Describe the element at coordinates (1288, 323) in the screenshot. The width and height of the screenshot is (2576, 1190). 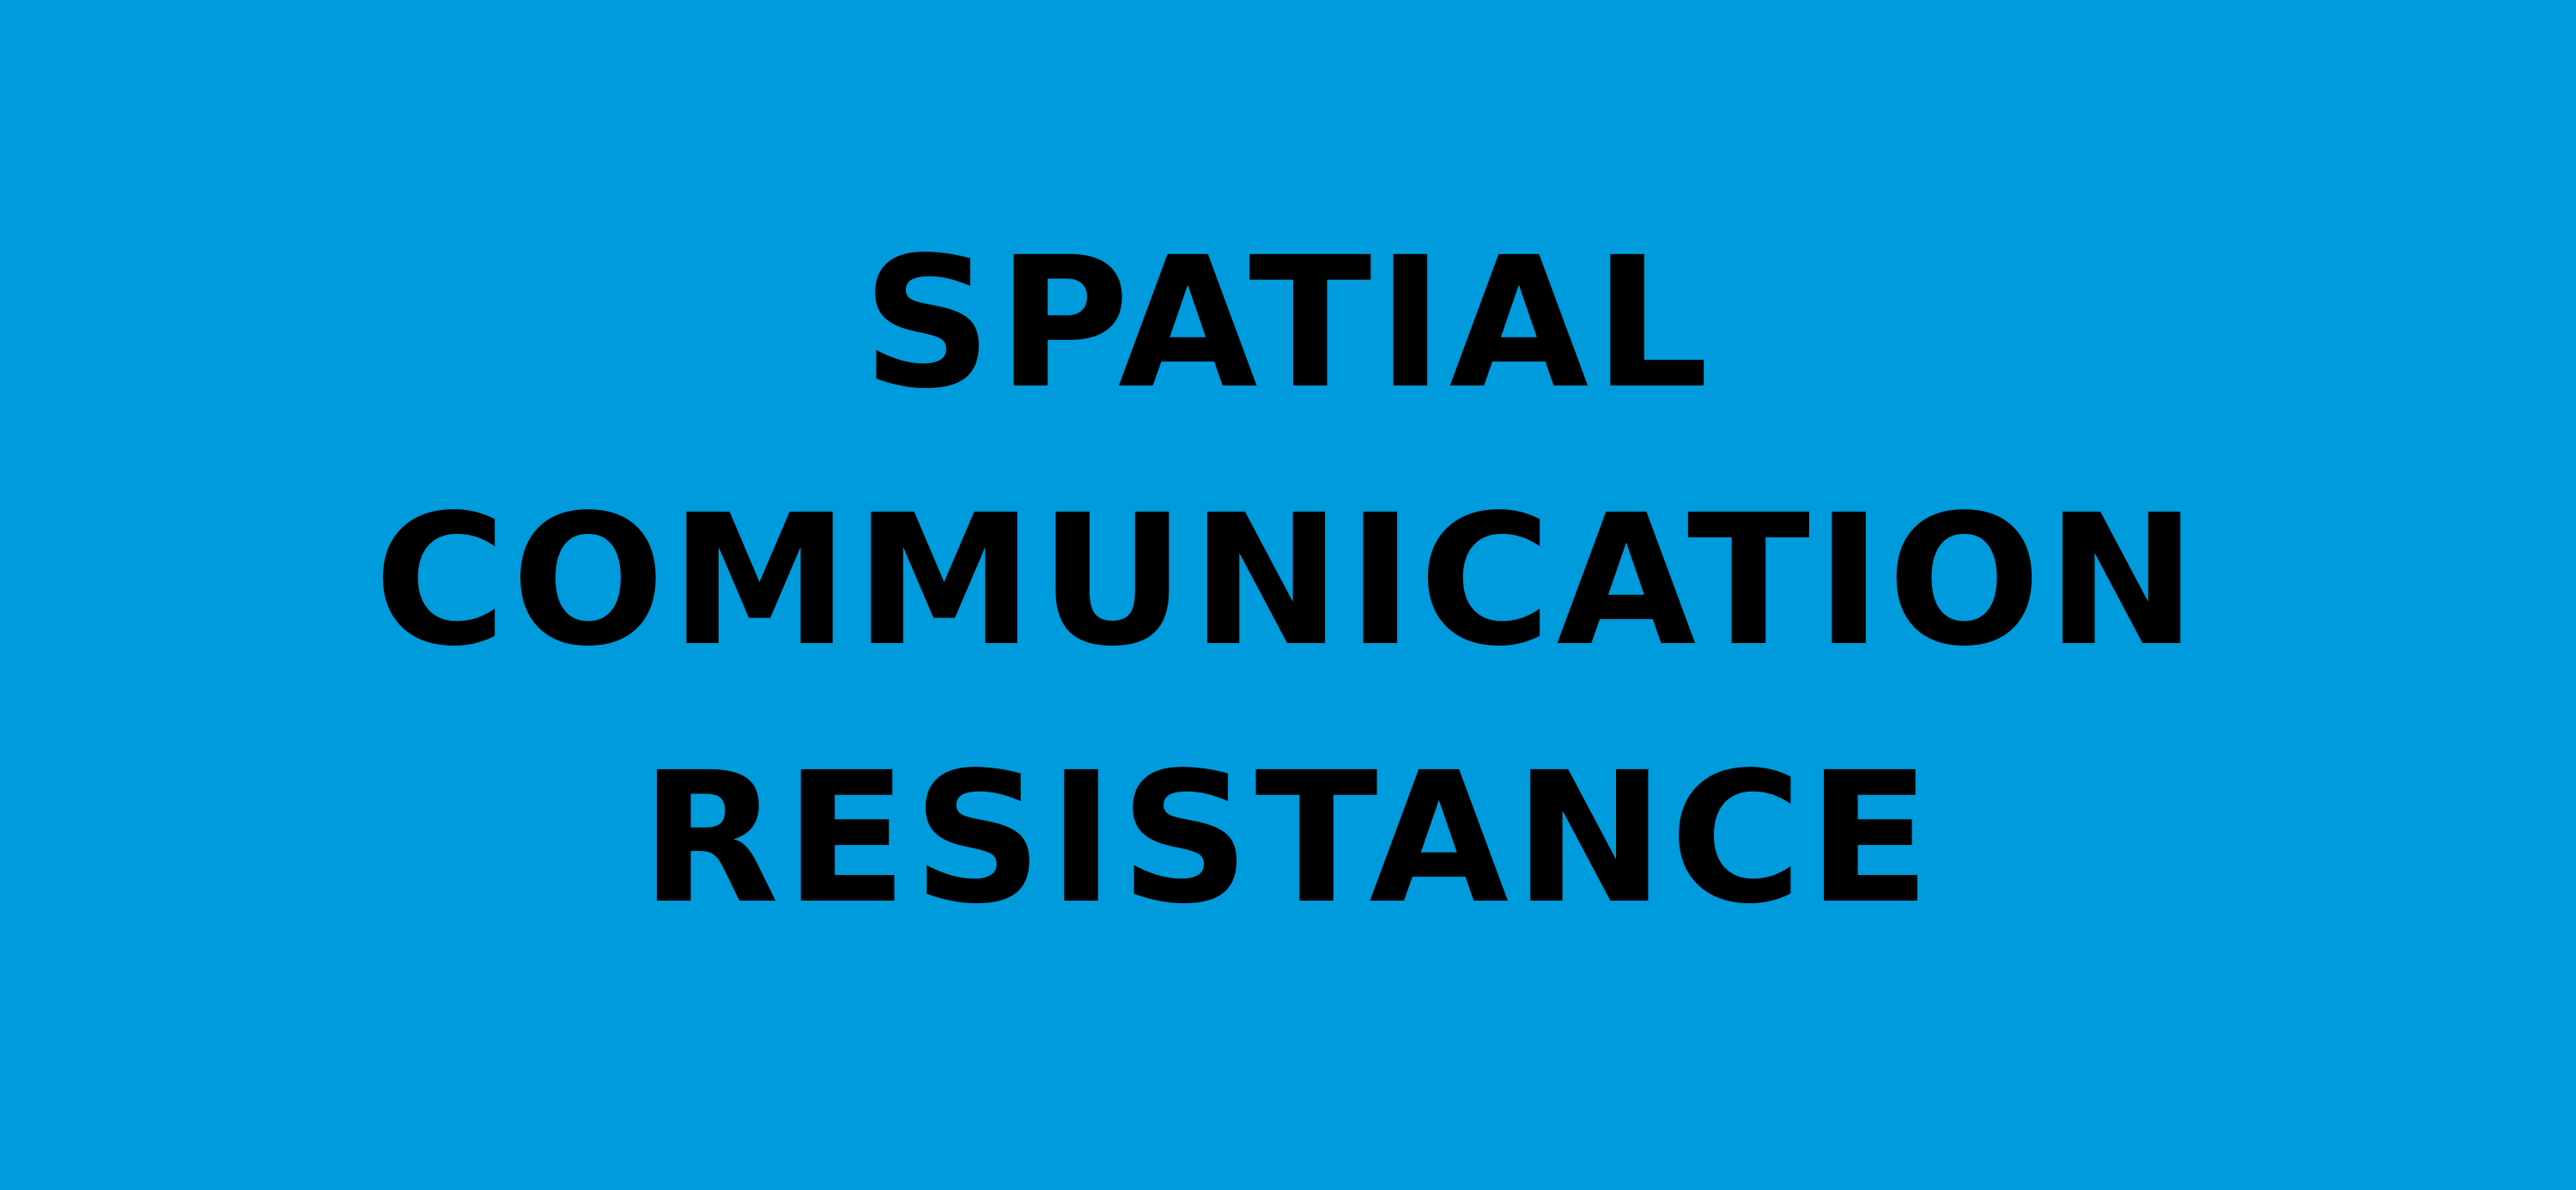
I see `title-line-1: SPATIAL` at that location.